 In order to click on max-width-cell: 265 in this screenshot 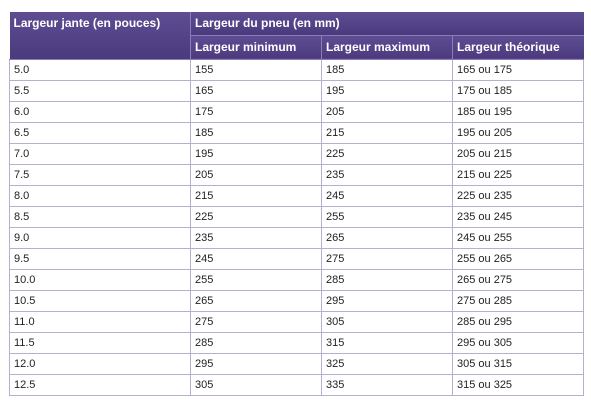, I will do `click(387, 238)`.